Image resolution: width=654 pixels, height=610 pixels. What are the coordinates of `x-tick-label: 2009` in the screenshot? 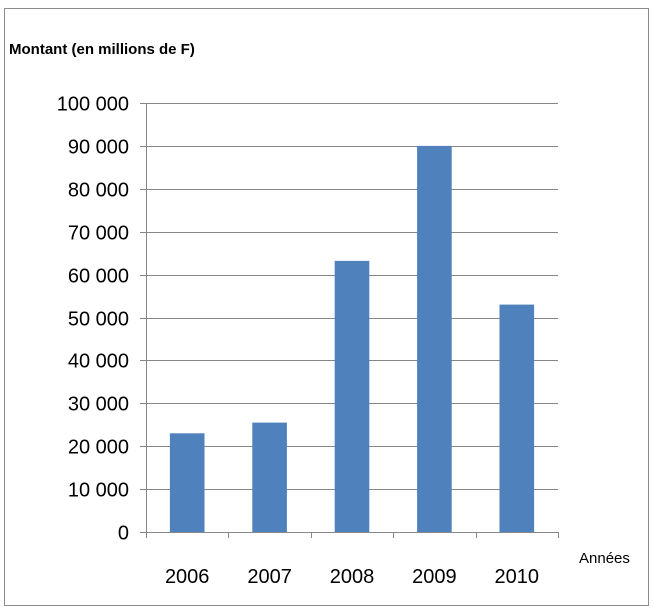 It's located at (434, 577).